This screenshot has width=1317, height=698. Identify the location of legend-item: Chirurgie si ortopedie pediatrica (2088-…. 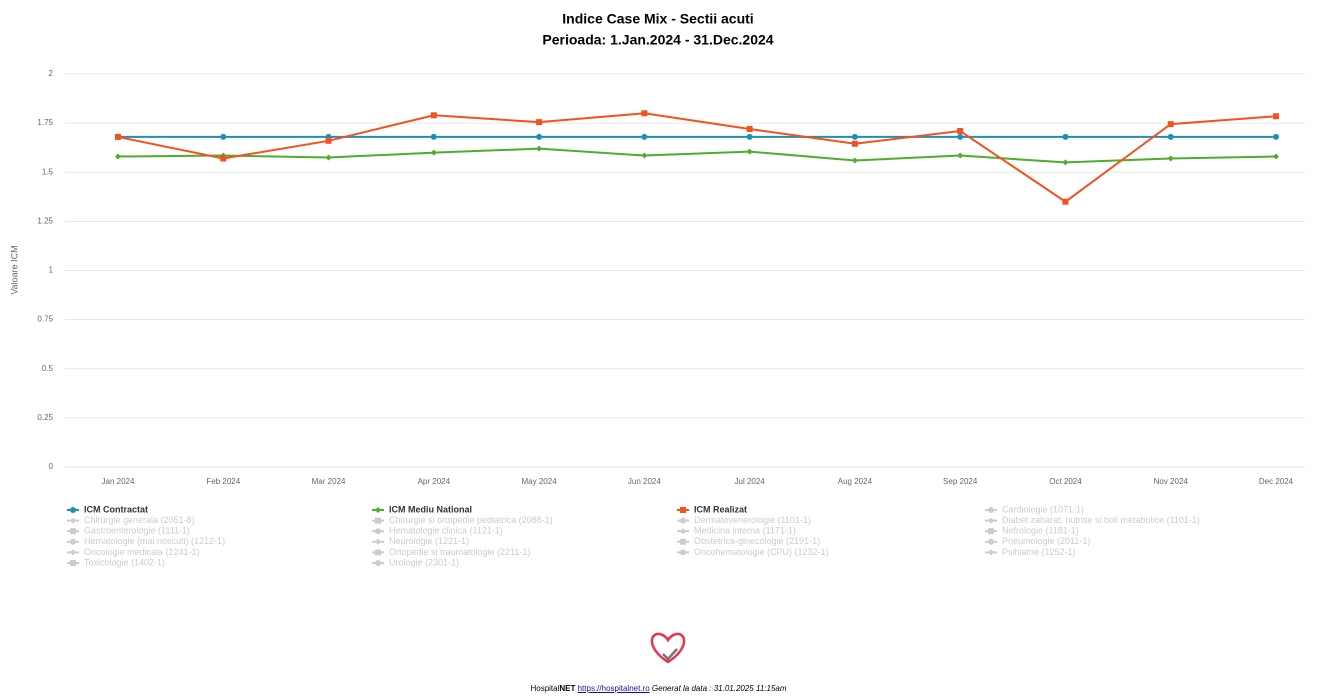
(471, 520).